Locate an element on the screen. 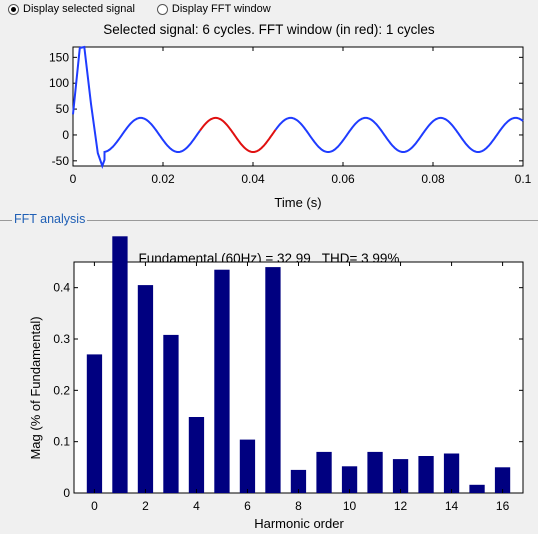  signal-y-tick-label: 150 is located at coordinates (59, 57).